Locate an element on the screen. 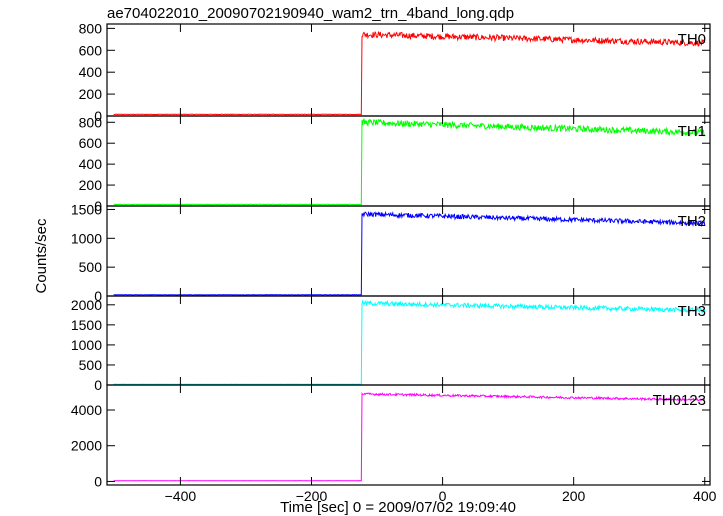  x-axis-title: Time [sec] 0 = 2009/07/02 19:09:40 is located at coordinates (398, 507).